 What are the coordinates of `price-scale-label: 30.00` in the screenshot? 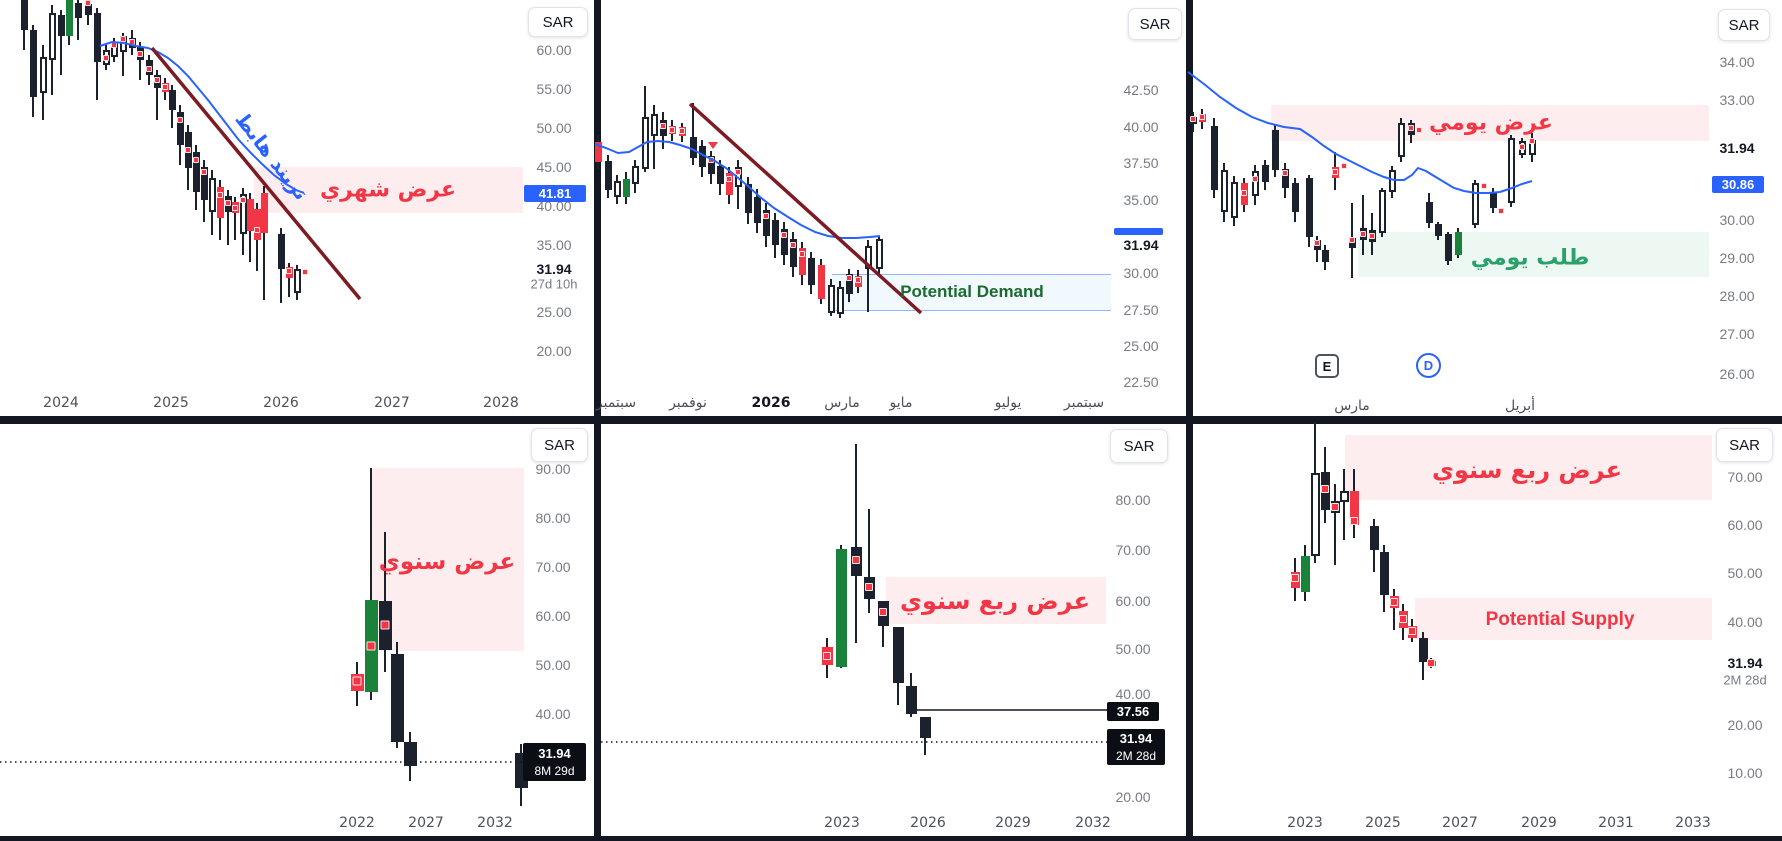 It's located at (1141, 273).